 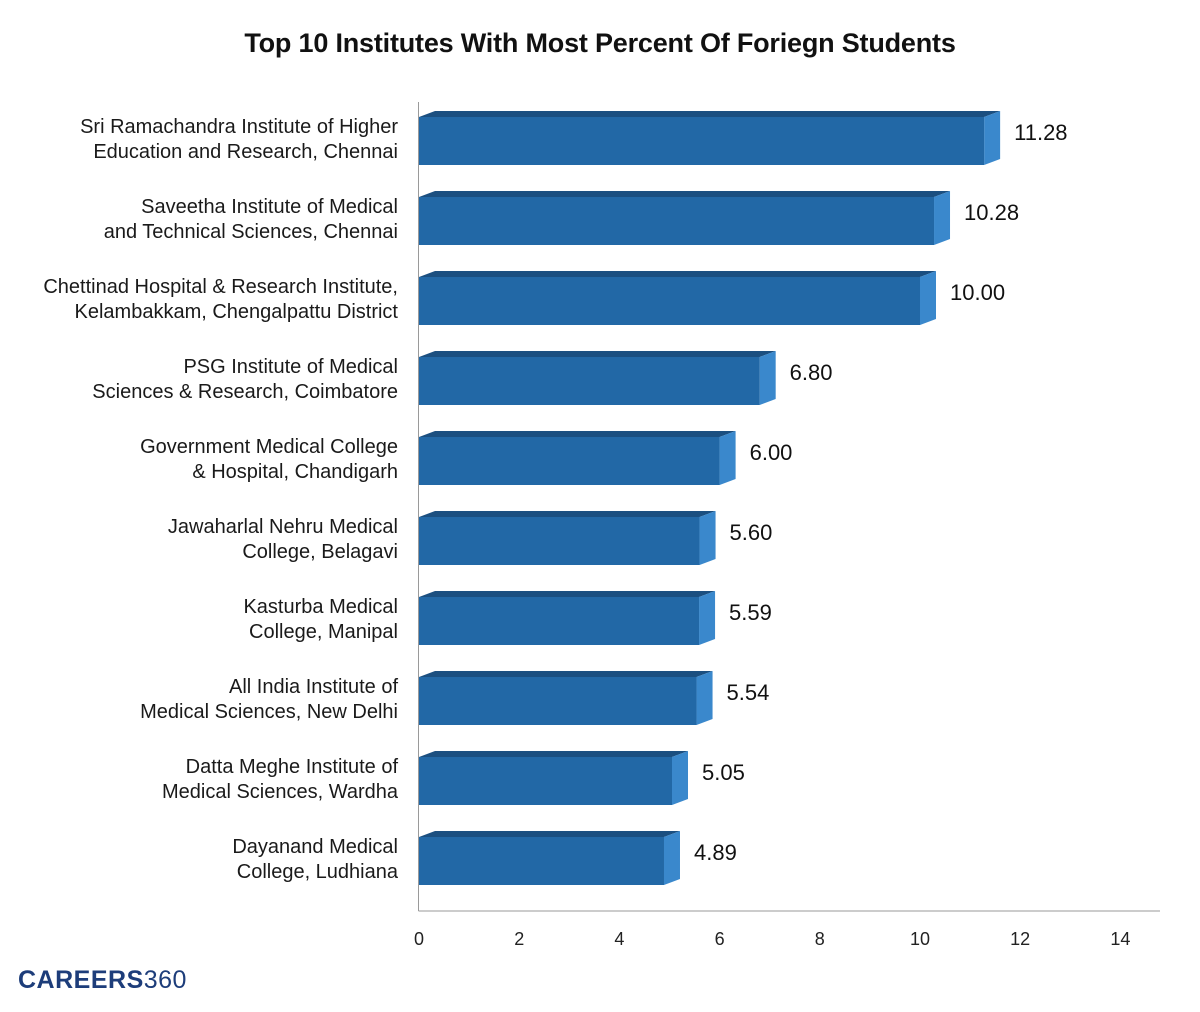 What do you see at coordinates (771, 452) in the screenshot?
I see `data-label: 6.00` at bounding box center [771, 452].